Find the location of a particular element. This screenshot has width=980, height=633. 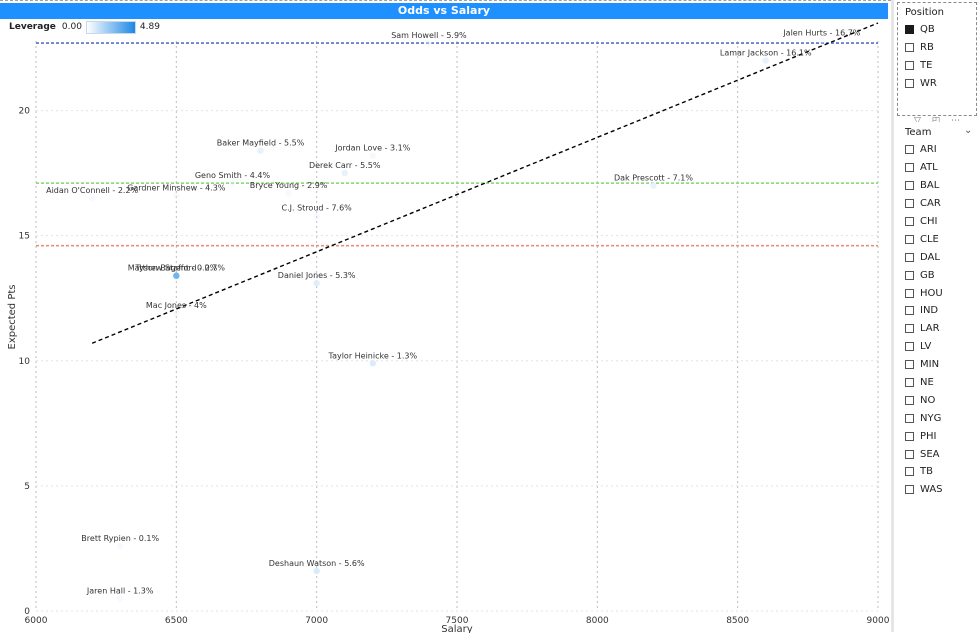

team-option-label: CAR is located at coordinates (930, 204).